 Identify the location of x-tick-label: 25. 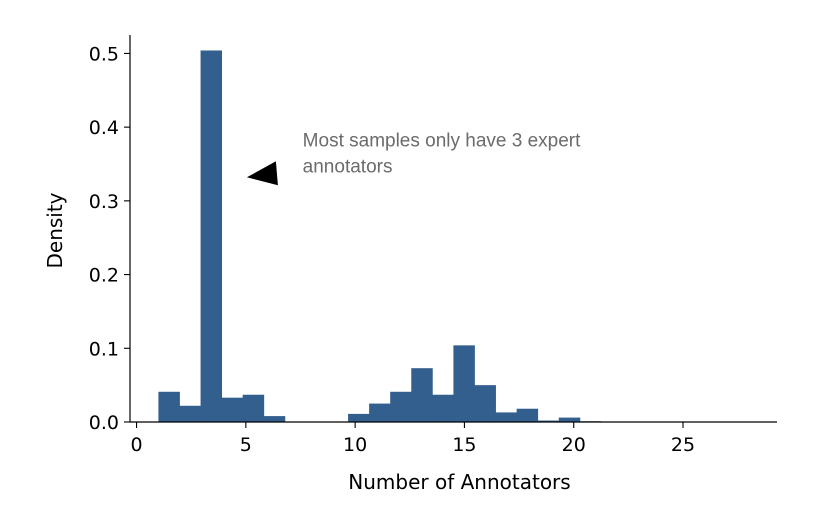
(683, 445).